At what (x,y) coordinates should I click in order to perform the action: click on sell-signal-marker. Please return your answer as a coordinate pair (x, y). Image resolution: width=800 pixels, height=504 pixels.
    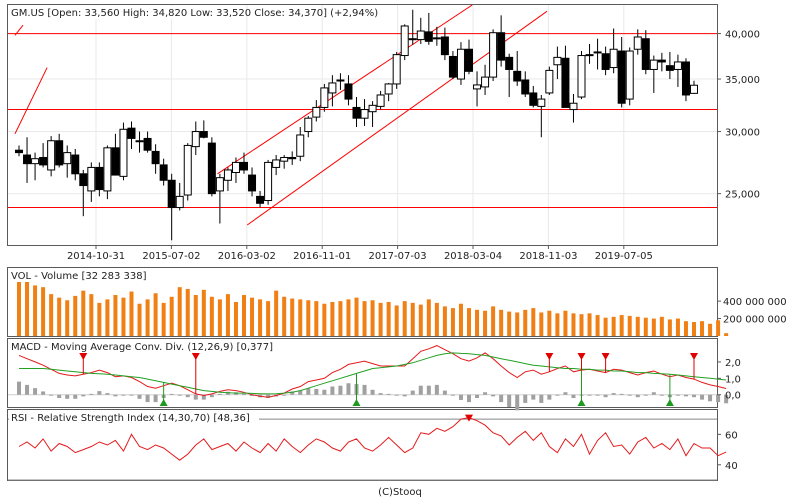
    Looking at the image, I should click on (549, 356).